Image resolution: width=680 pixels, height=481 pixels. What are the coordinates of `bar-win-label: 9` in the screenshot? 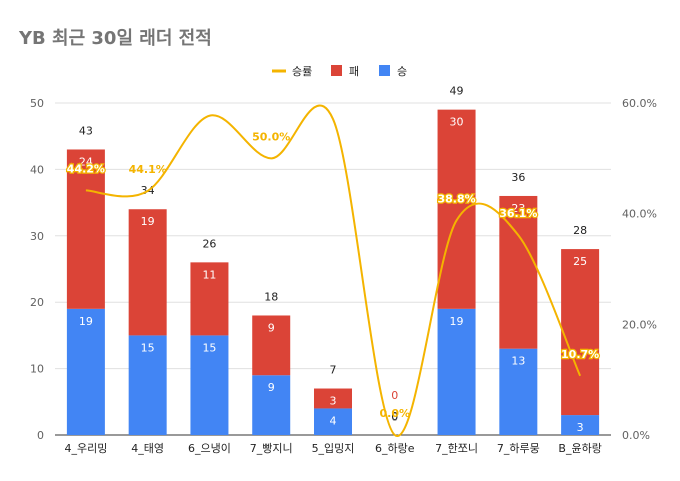 It's located at (271, 387).